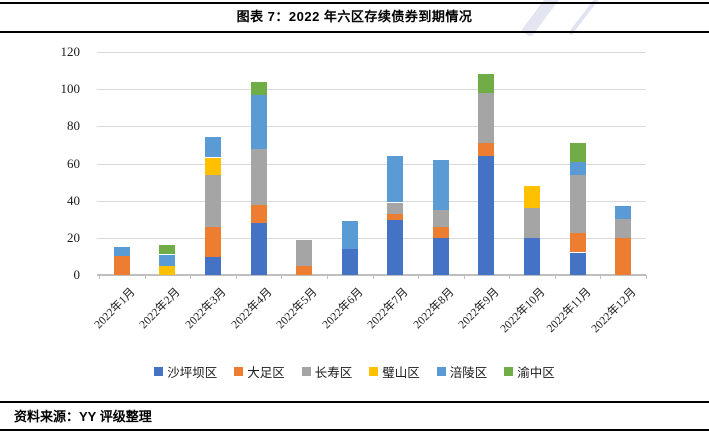  What do you see at coordinates (333, 373) in the screenshot?
I see `legend-label: 长寿区` at bounding box center [333, 373].